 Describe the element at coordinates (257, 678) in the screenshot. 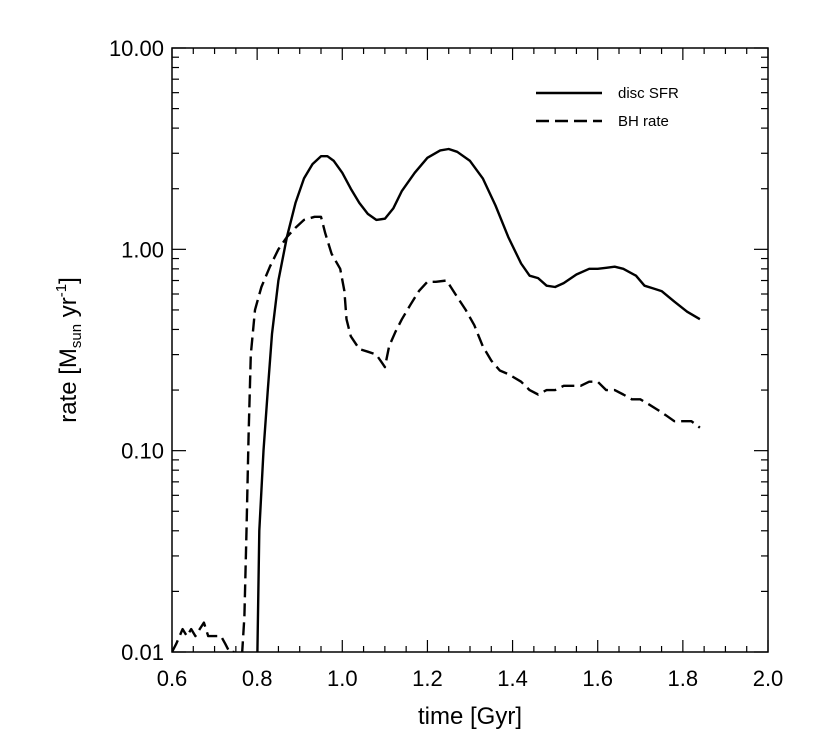

I see `x-tick-label: 0.8` at that location.